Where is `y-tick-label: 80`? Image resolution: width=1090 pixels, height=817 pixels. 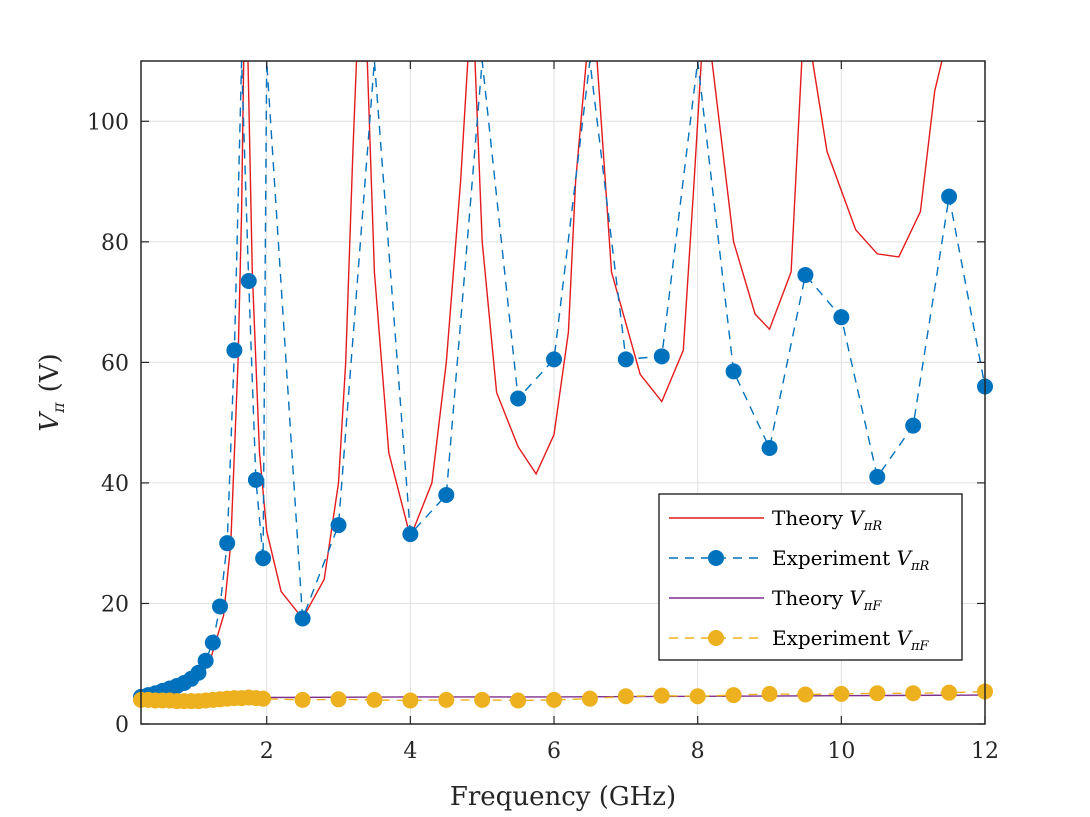
y-tick-label: 80 is located at coordinates (115, 243).